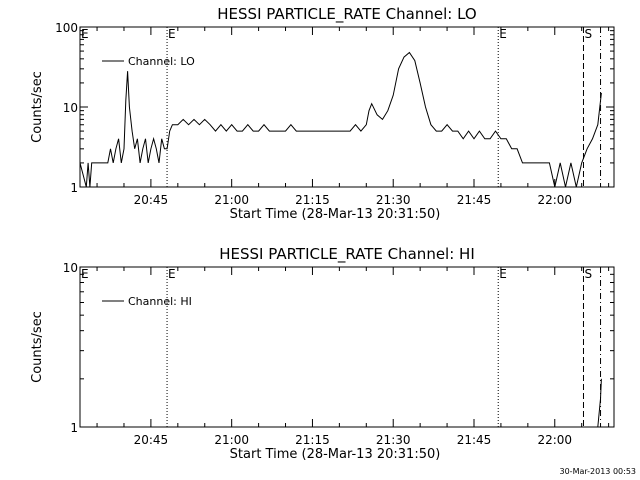  What do you see at coordinates (160, 301) in the screenshot?
I see `legend-label: Channel: HI` at bounding box center [160, 301].